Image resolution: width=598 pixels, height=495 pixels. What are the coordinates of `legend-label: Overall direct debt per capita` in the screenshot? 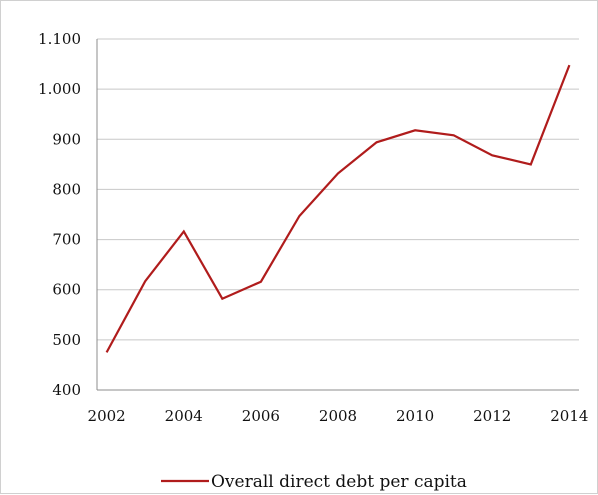 It's located at (339, 482).